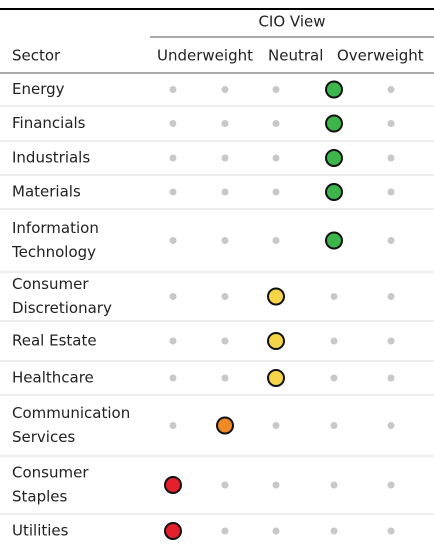 The width and height of the screenshot is (434, 548). What do you see at coordinates (205, 56) in the screenshot?
I see `column-header: Underweight` at bounding box center [205, 56].